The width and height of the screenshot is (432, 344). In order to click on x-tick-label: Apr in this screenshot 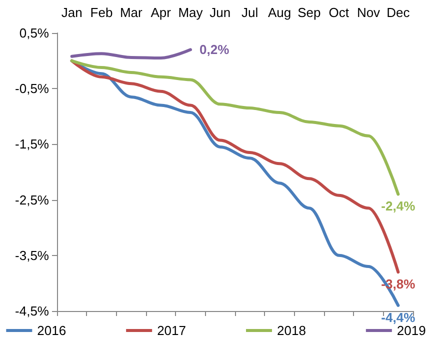, I will do `click(161, 12)`.